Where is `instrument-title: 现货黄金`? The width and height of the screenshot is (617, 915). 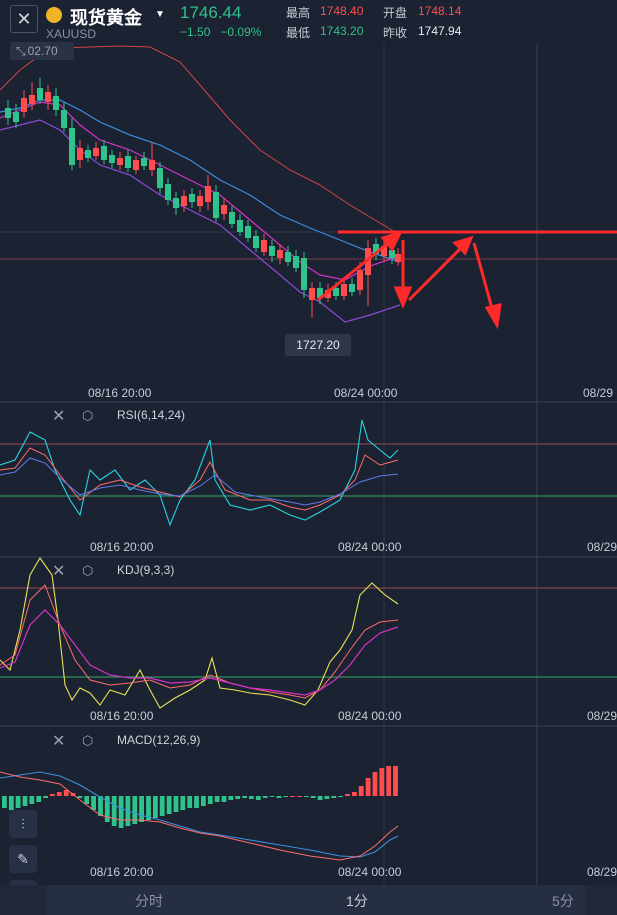 instrument-title: 现货黄金 is located at coordinates (106, 18).